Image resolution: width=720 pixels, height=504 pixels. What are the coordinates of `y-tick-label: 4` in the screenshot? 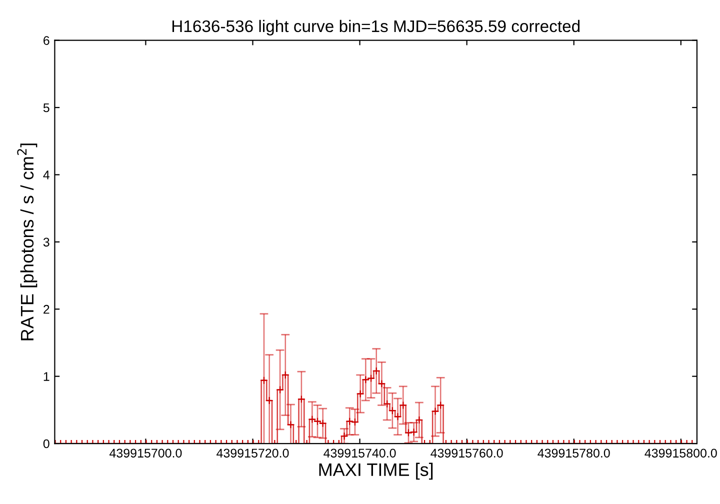 It's located at (46, 175).